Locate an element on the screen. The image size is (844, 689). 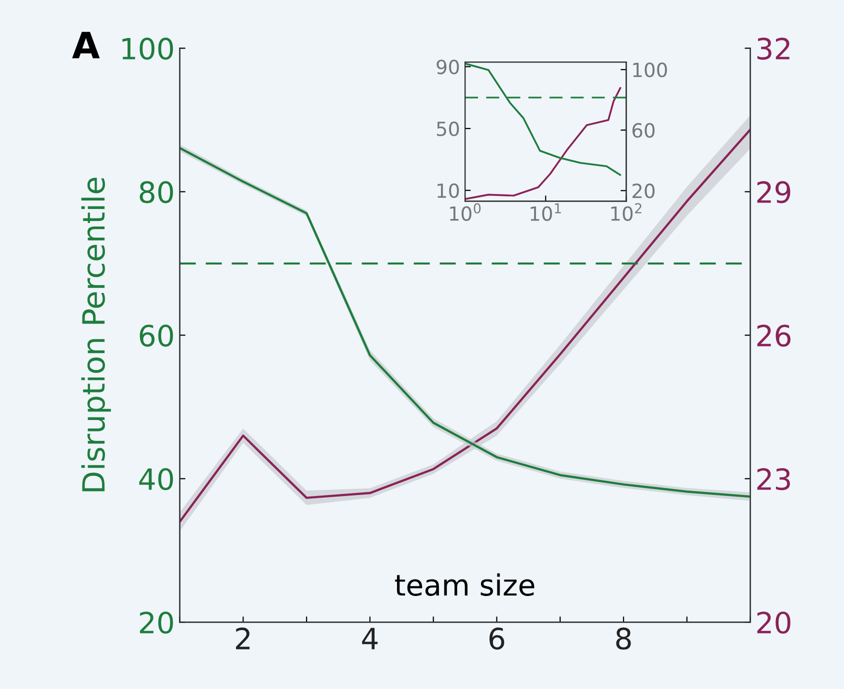
x-tick-label: 10$^{0}$ is located at coordinates (465, 212).